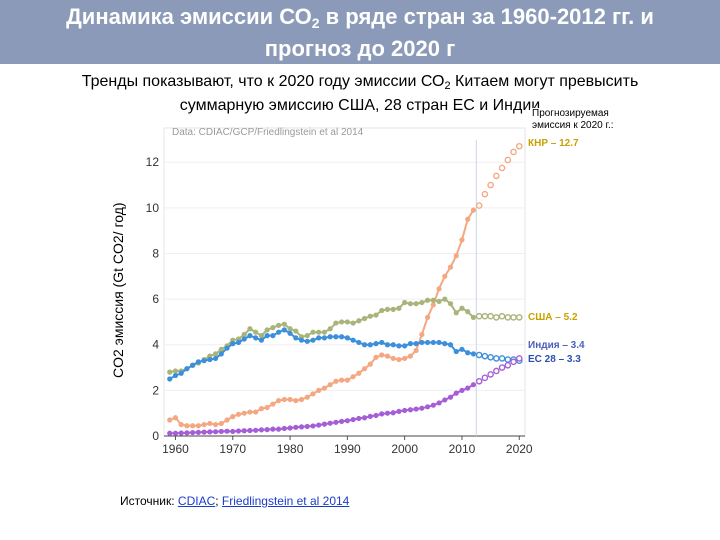 Image resolution: width=720 pixels, height=540 pixels. What do you see at coordinates (285, 501) in the screenshot?
I see `source-link-friedlingstein: Friedlingstein et al 2014` at bounding box center [285, 501].